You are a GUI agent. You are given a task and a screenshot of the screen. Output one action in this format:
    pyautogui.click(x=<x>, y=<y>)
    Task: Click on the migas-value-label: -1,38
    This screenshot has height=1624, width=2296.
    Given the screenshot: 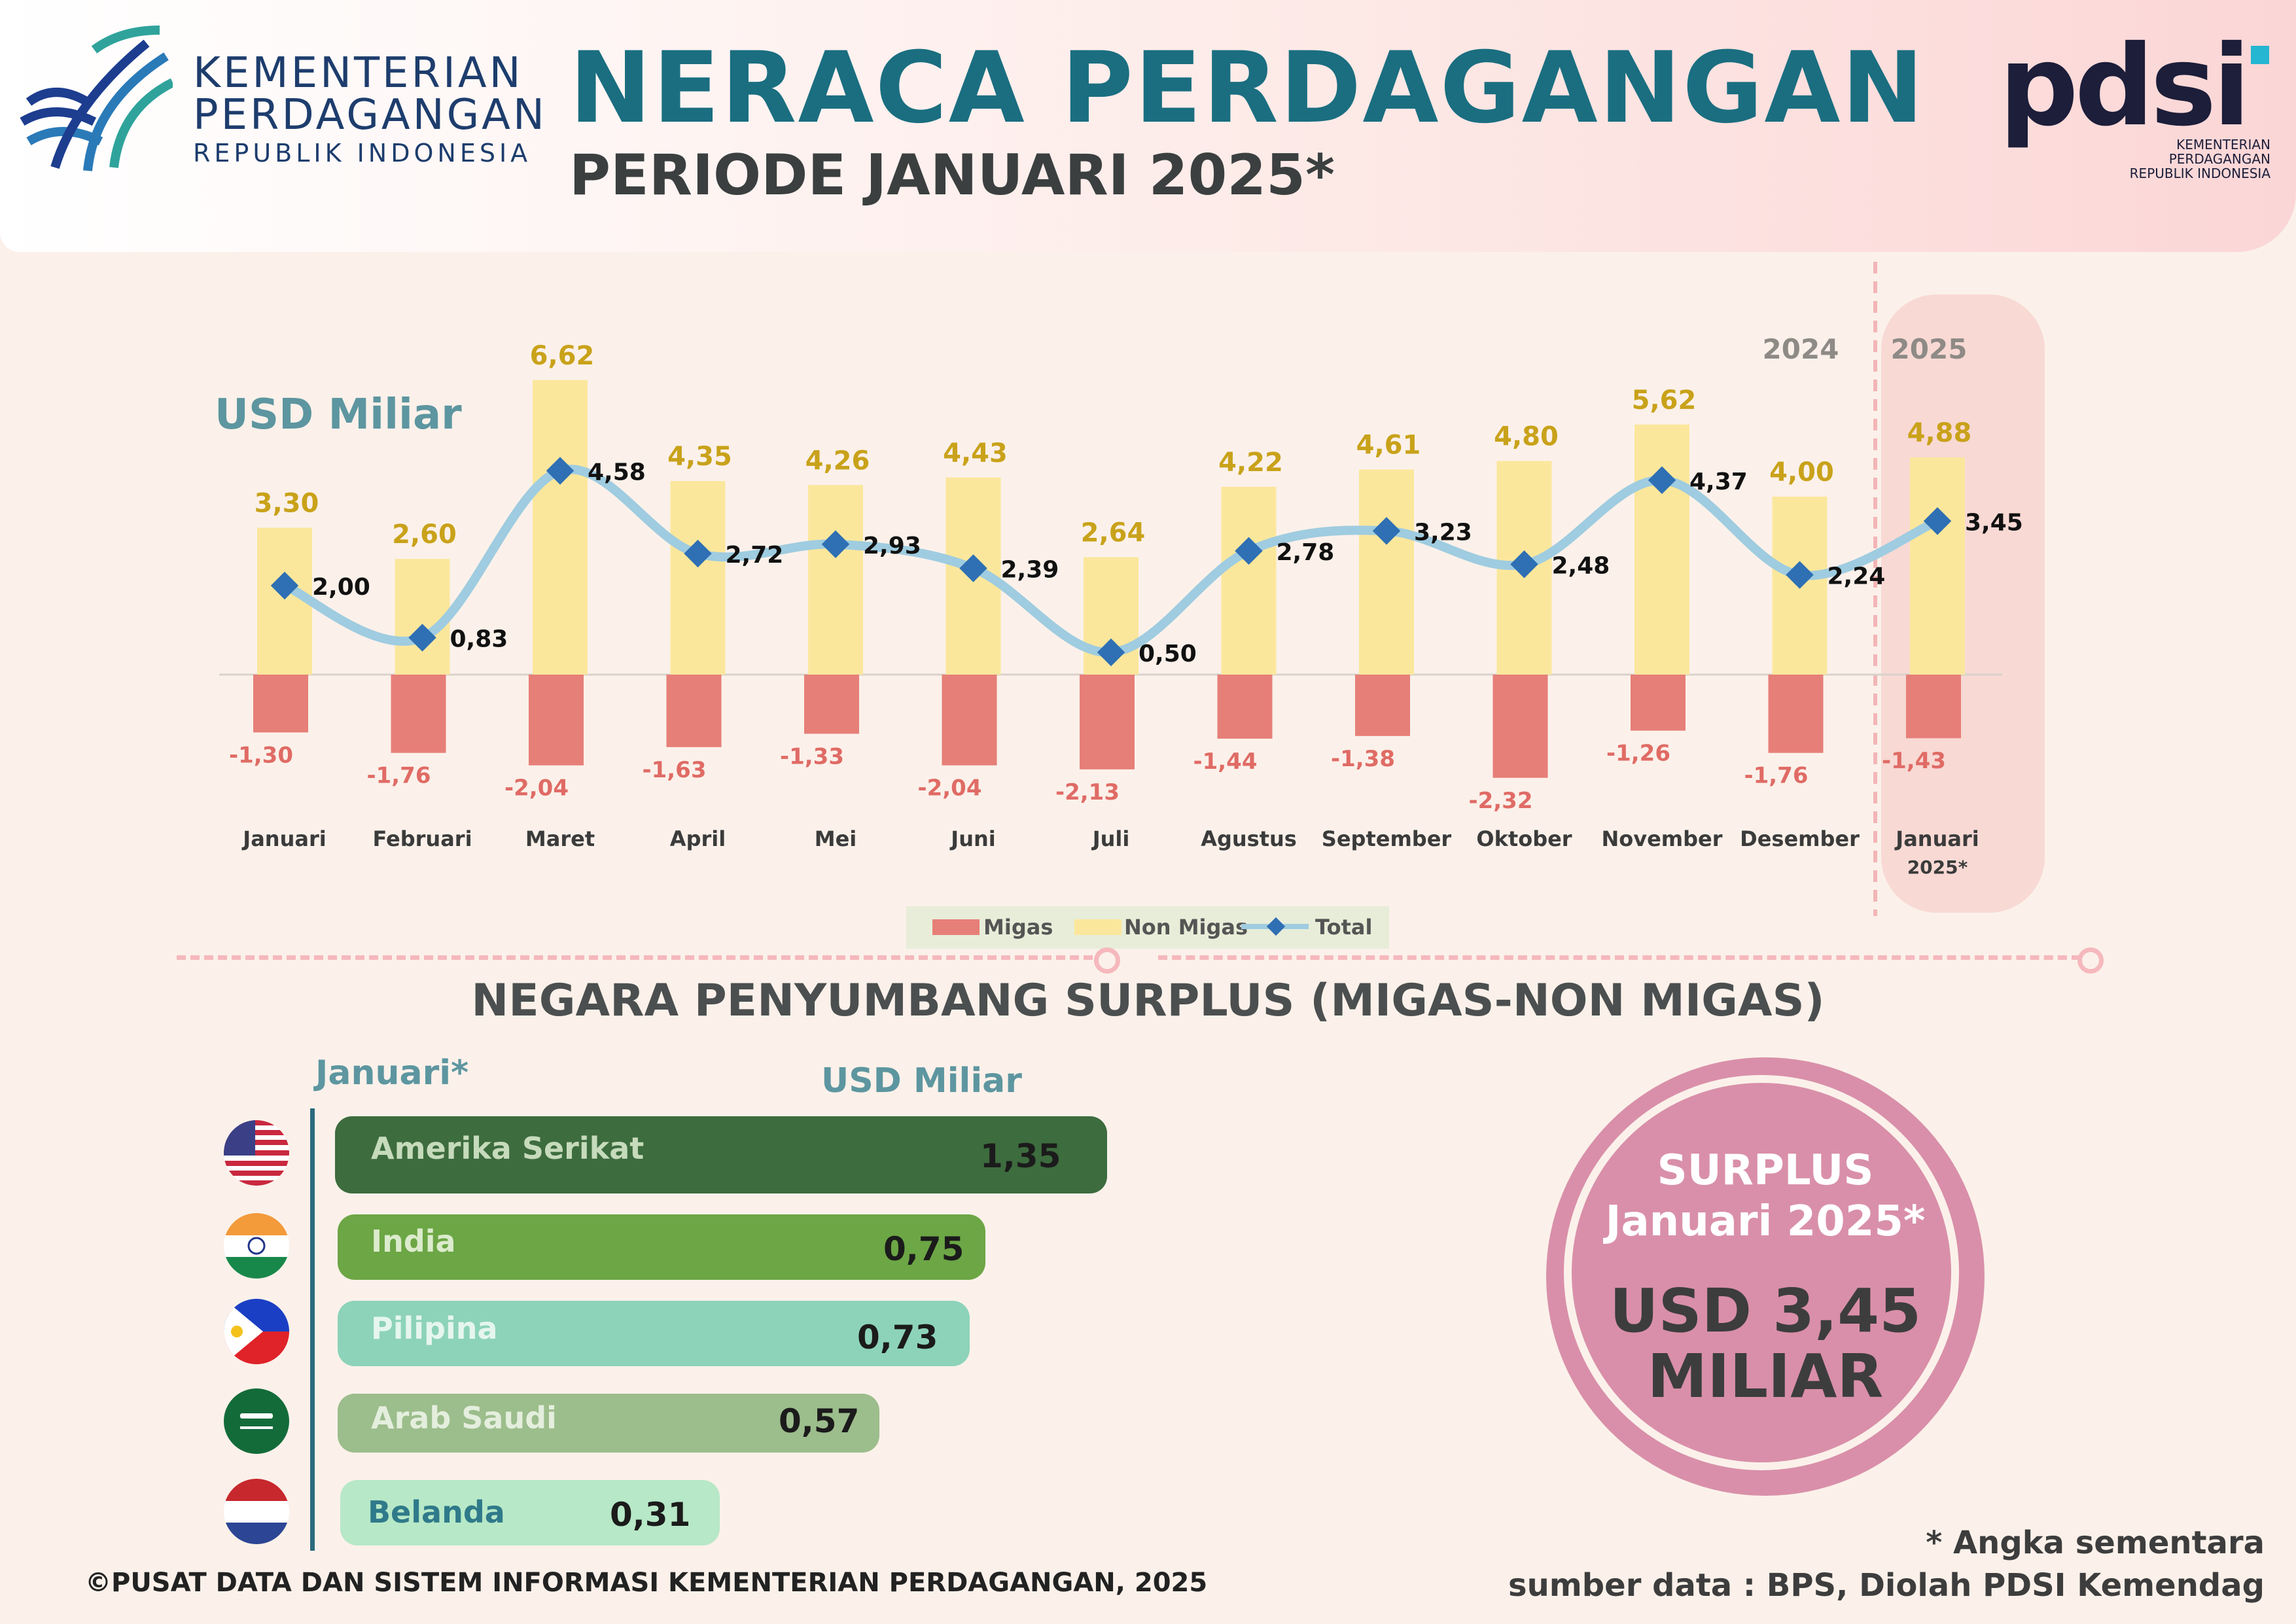 What is the action you would take?
    pyautogui.click(x=1363, y=759)
    